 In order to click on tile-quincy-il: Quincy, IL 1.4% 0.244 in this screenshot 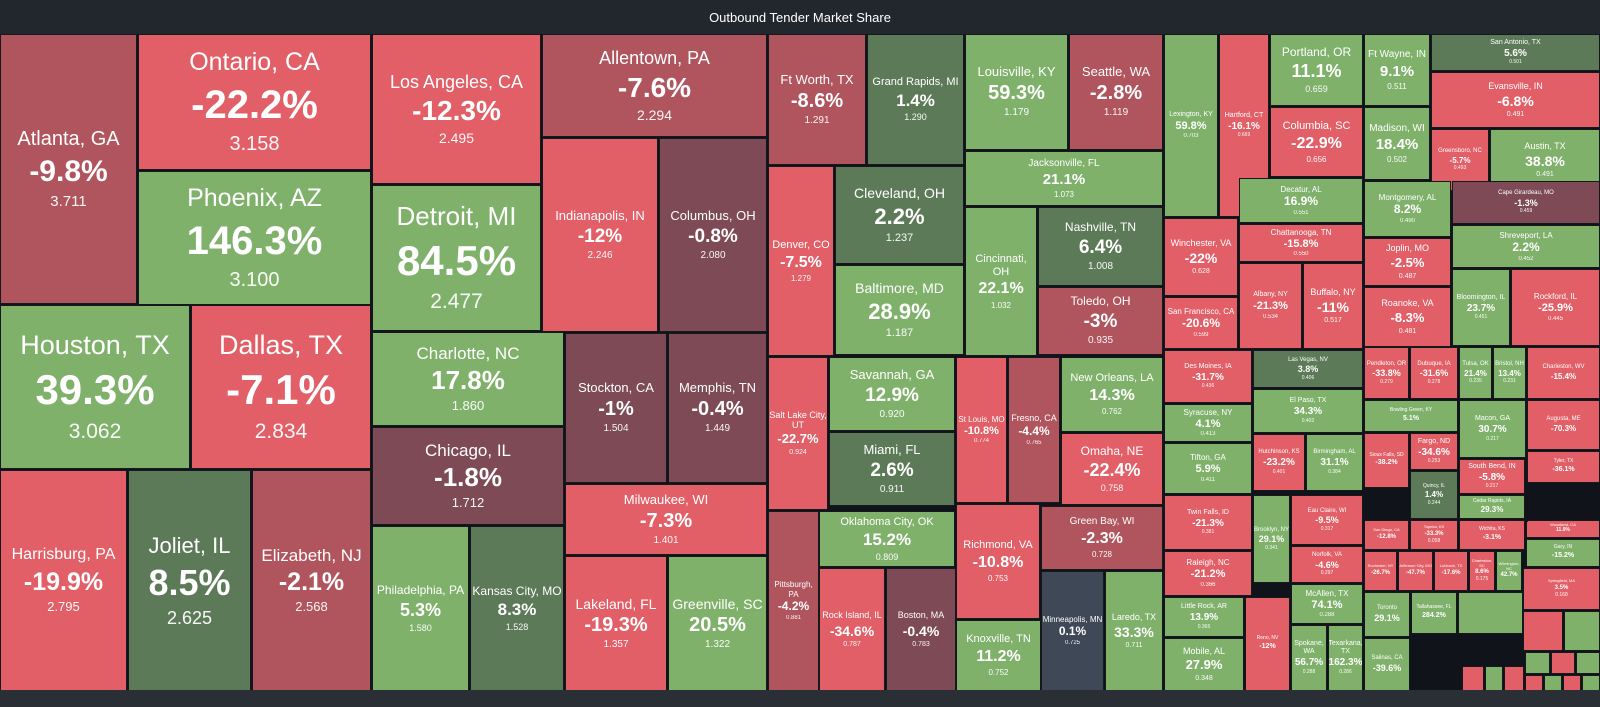, I will do `click(1434, 495)`.